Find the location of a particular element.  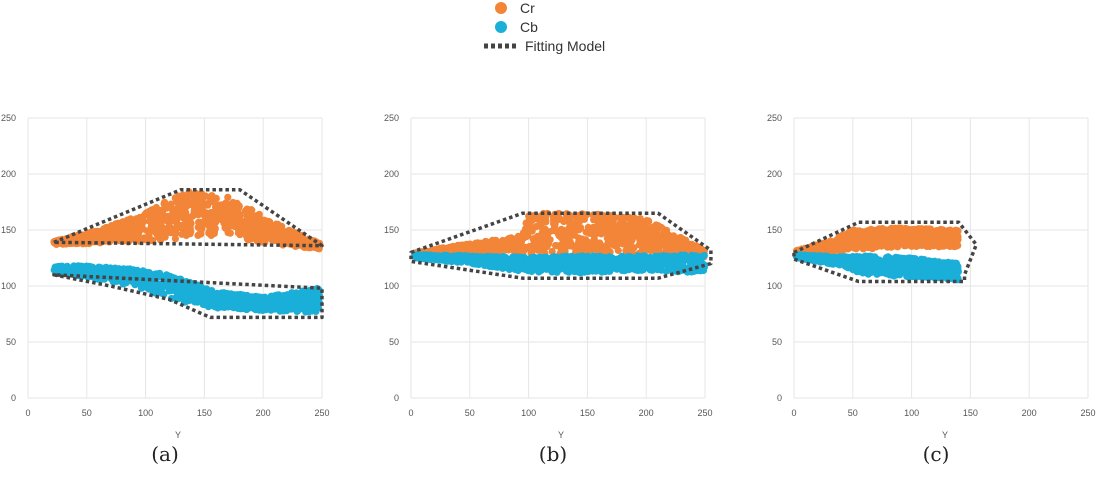

y-tick-label: 50 is located at coordinates (394, 342).